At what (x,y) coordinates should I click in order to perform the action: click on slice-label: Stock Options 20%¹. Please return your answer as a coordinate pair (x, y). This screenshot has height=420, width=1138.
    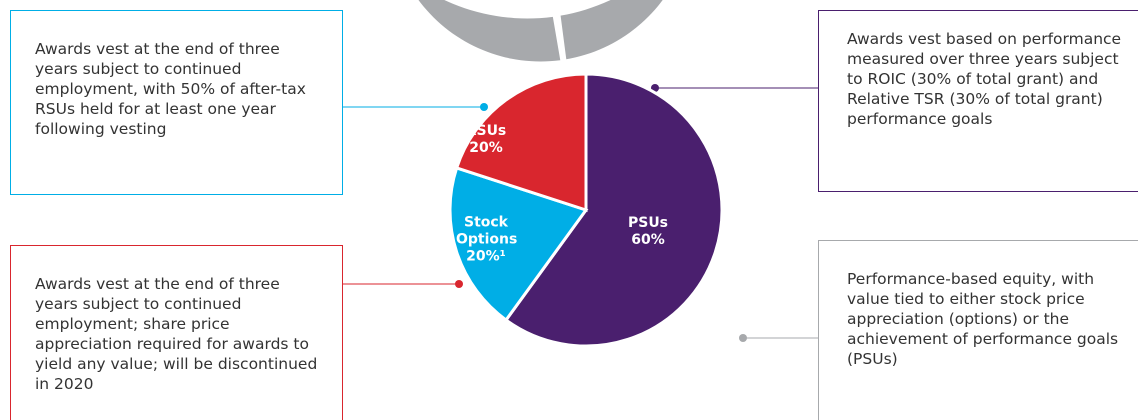
    Looking at the image, I should click on (487, 240).